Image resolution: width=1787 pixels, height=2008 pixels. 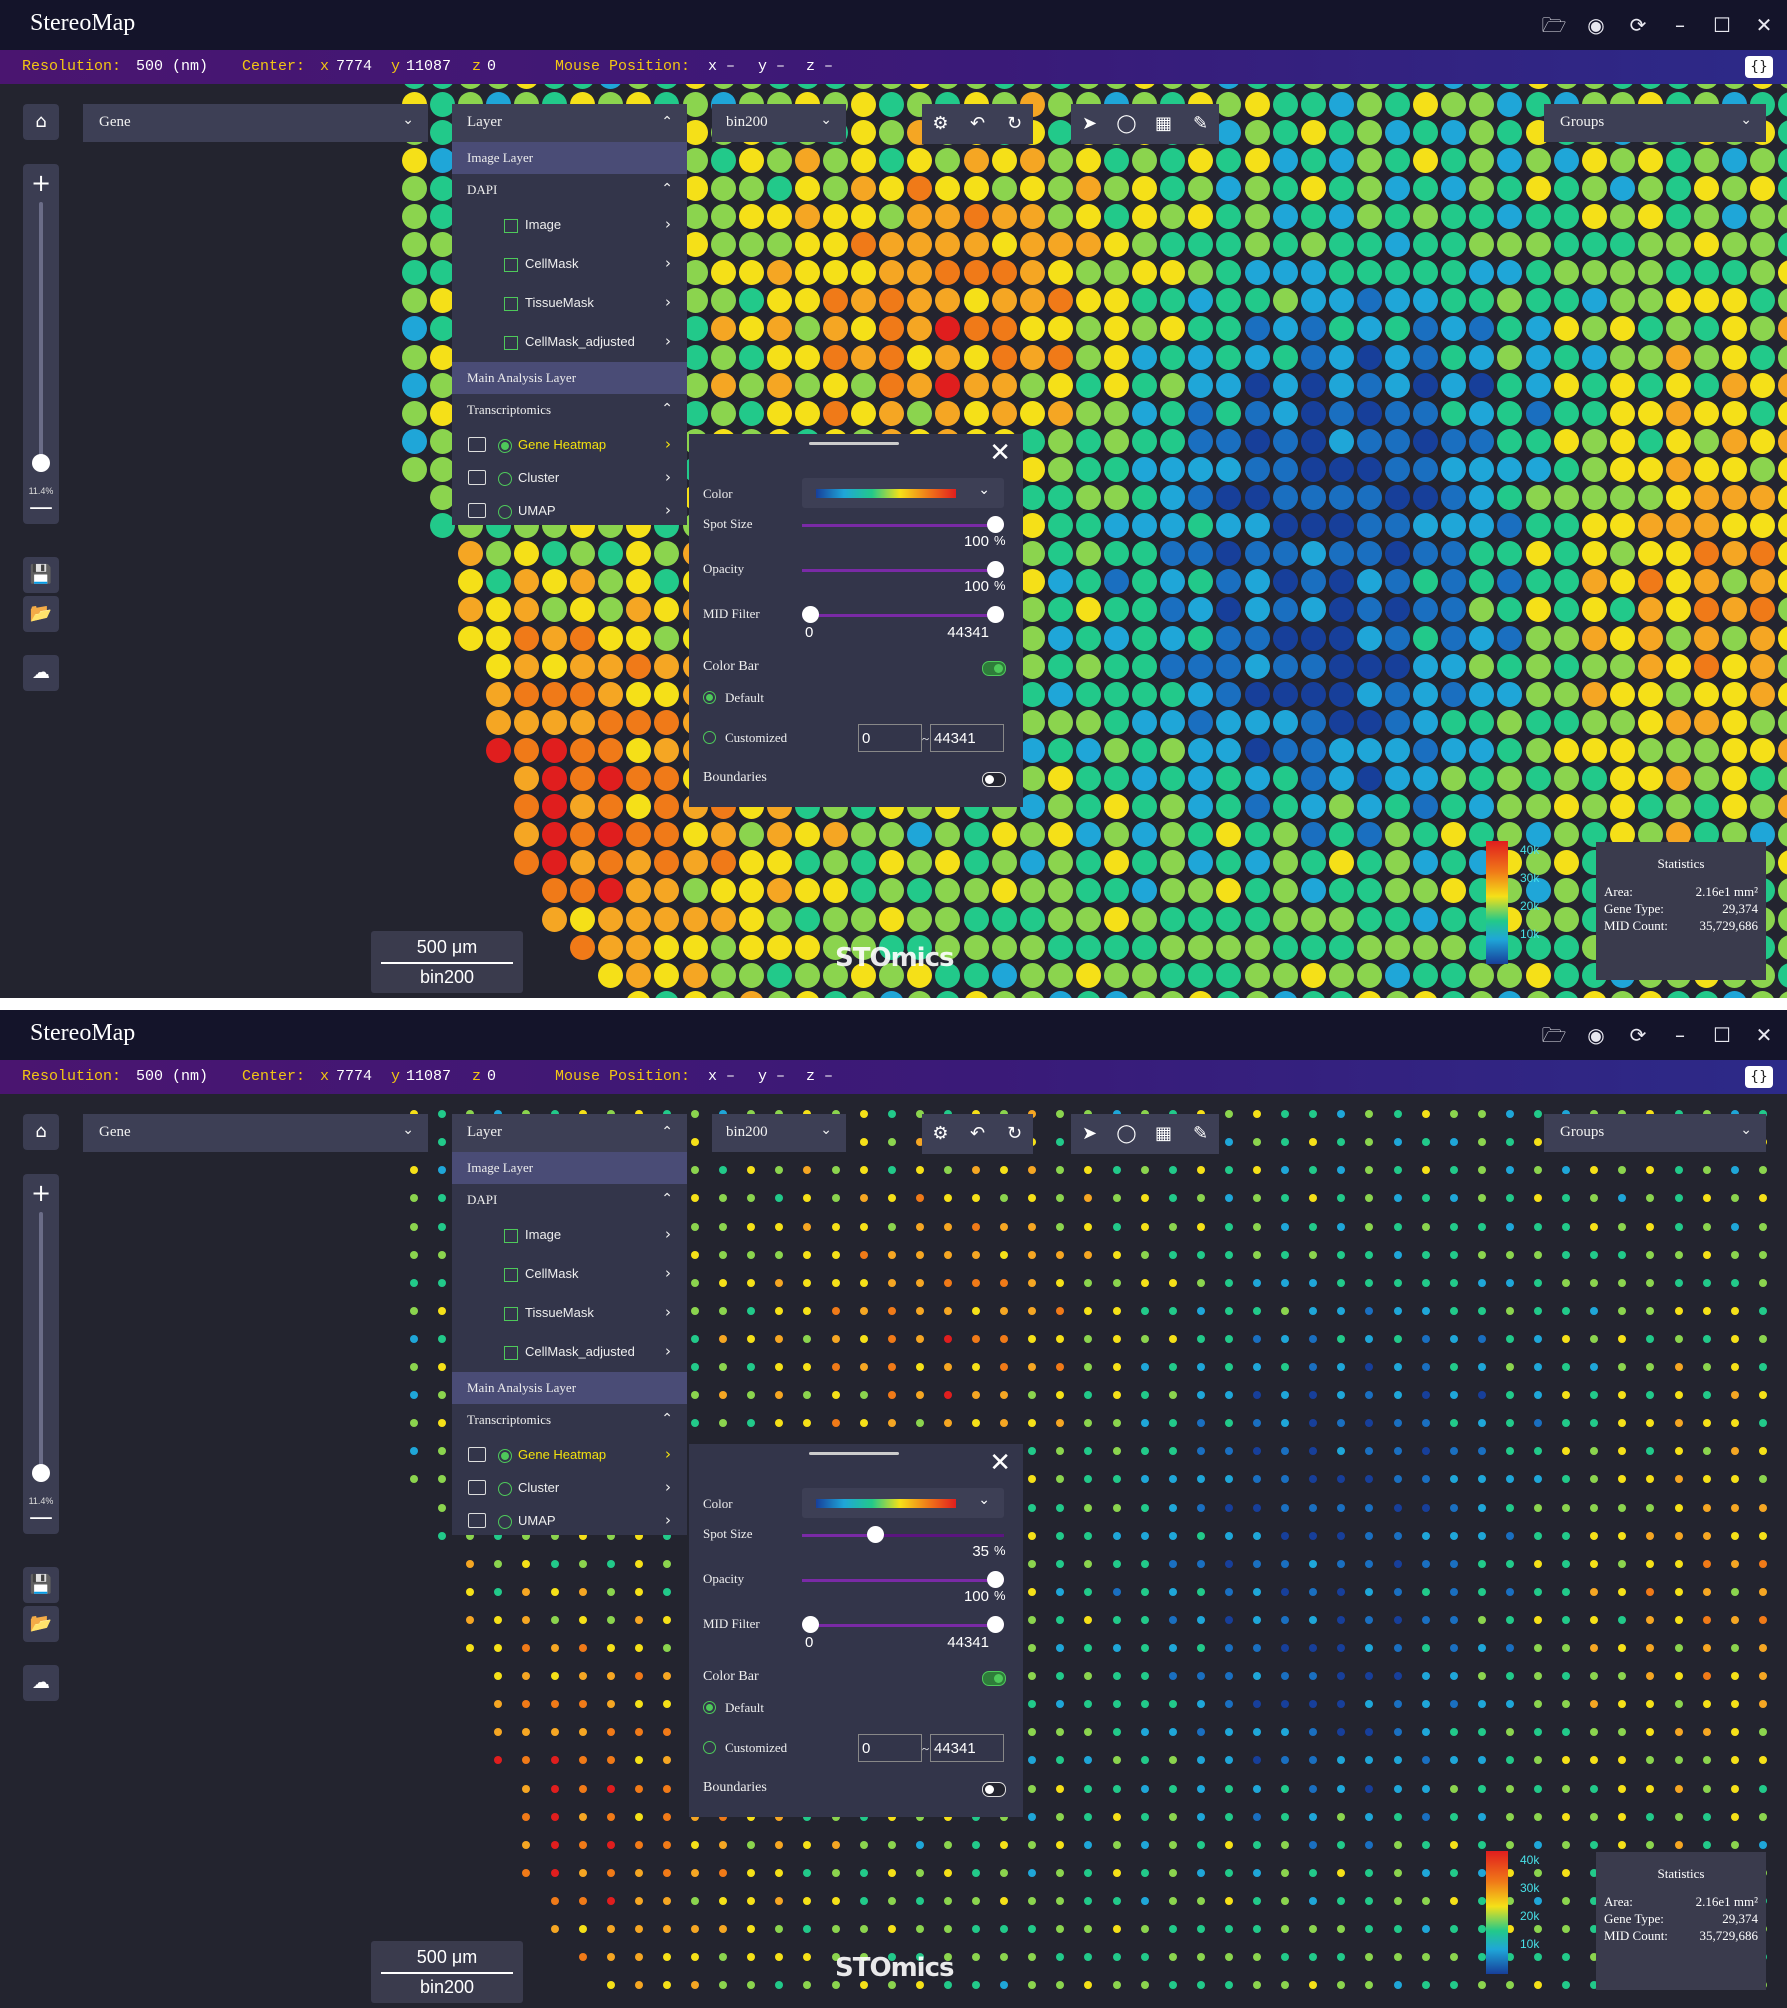 What do you see at coordinates (1089, 1133) in the screenshot?
I see `pointer-icon: ➤` at bounding box center [1089, 1133].